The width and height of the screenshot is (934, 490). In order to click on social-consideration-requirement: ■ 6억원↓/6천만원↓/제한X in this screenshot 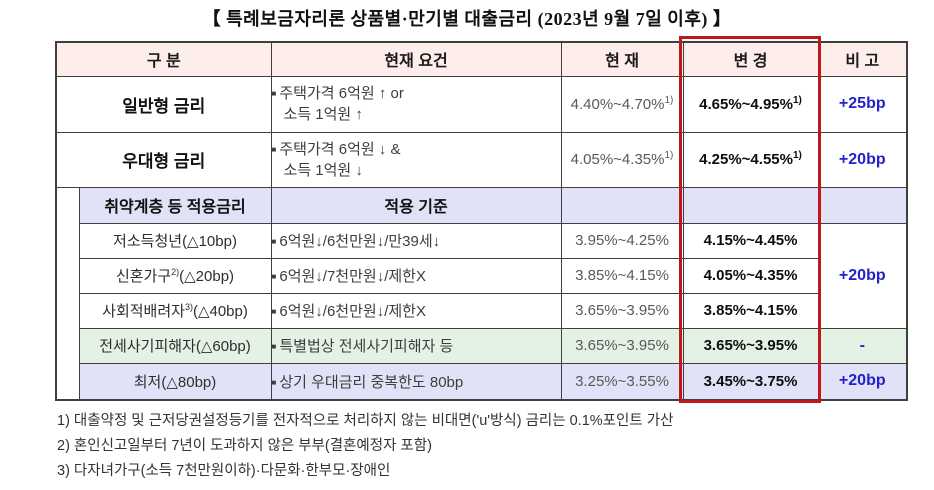, I will do `click(416, 310)`.